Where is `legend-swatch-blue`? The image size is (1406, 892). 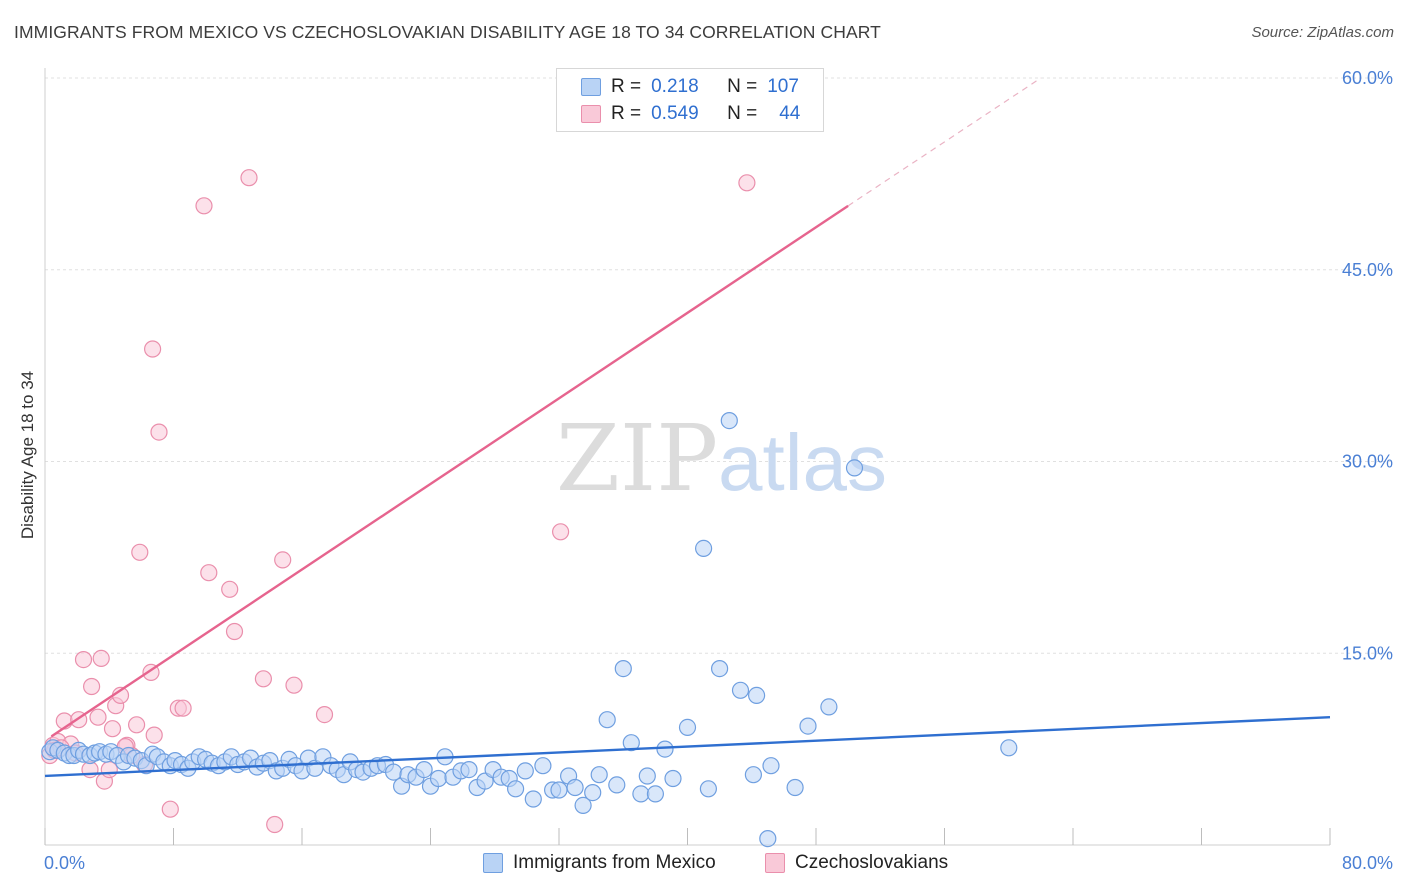
legend-swatch-blue is located at coordinates (591, 87).